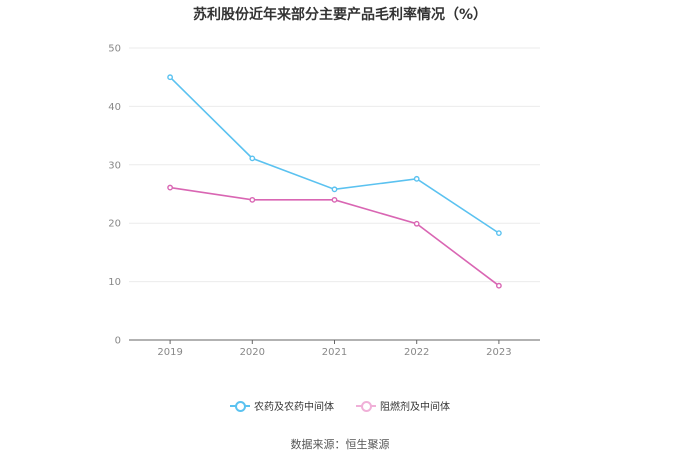  I want to click on legend-item-series-1: 农药及农药中间体, so click(282, 405).